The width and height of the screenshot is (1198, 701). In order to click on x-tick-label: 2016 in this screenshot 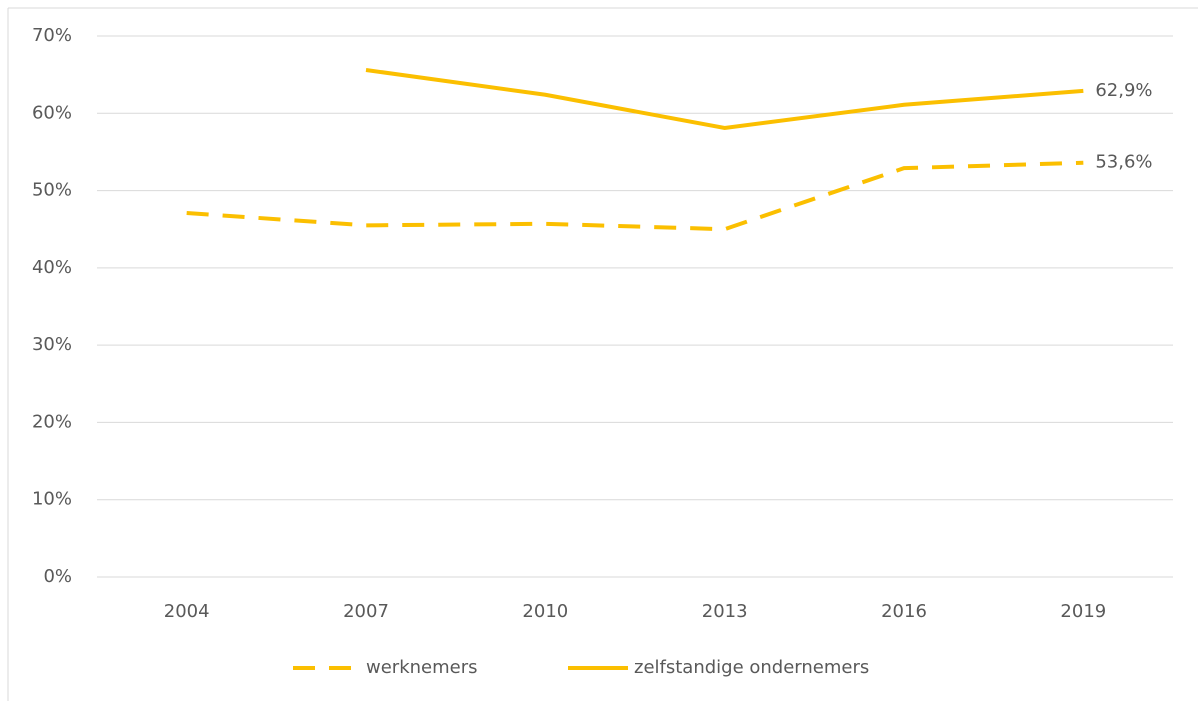, I will do `click(904, 611)`.